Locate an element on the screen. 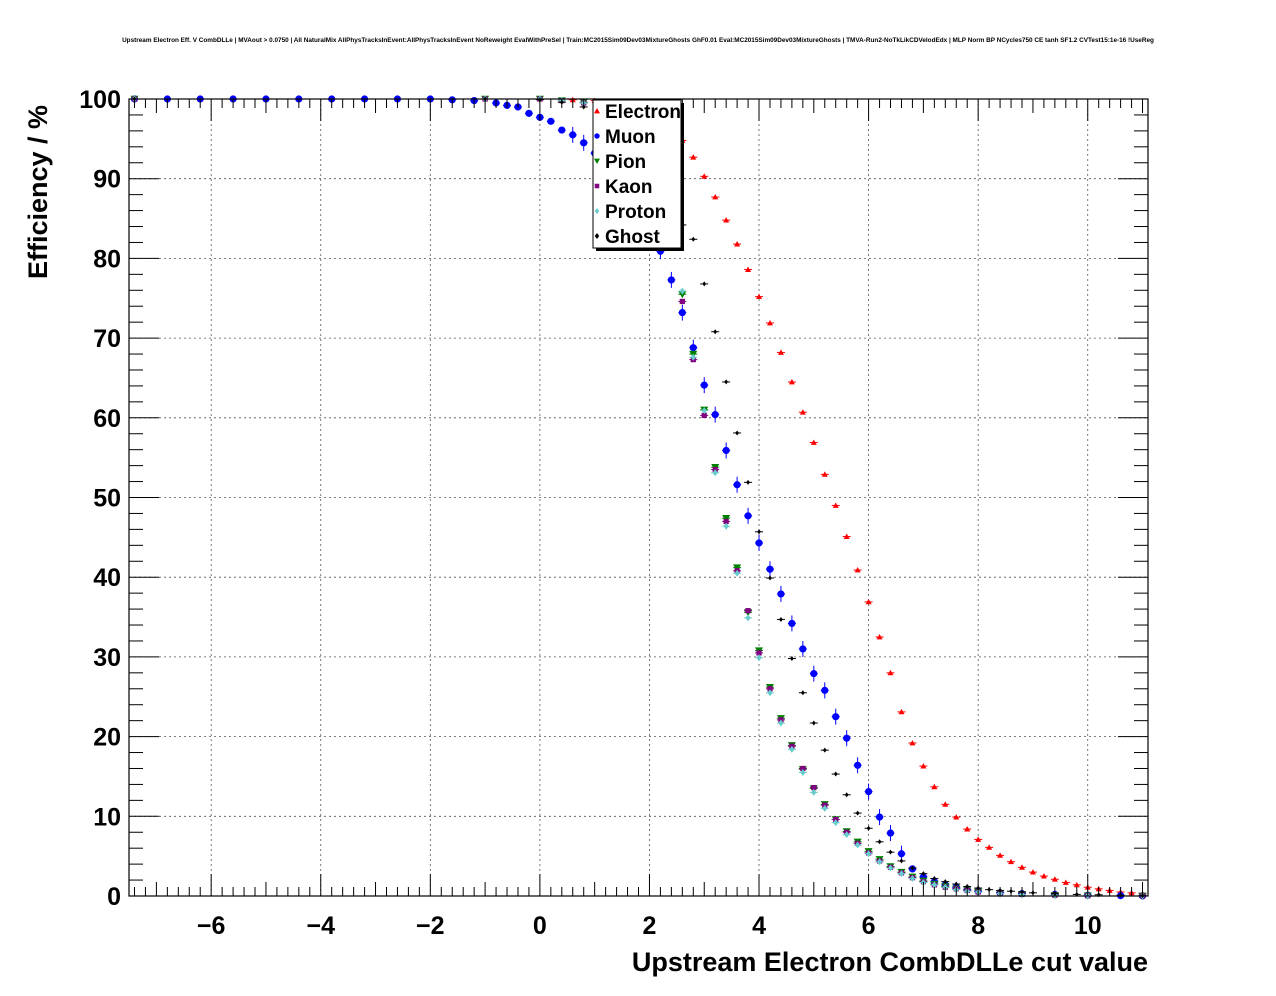  x-tick-label: 8 is located at coordinates (978, 926).